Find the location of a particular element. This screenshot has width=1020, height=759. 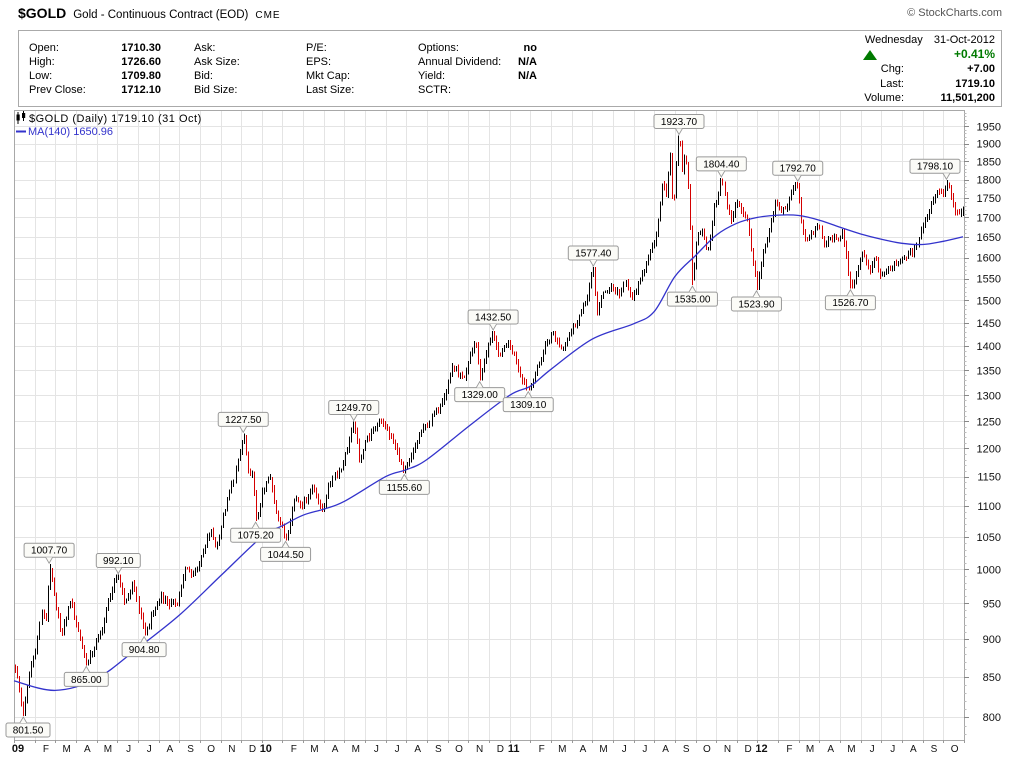

svg-text: 1432.50 is located at coordinates (493, 317).